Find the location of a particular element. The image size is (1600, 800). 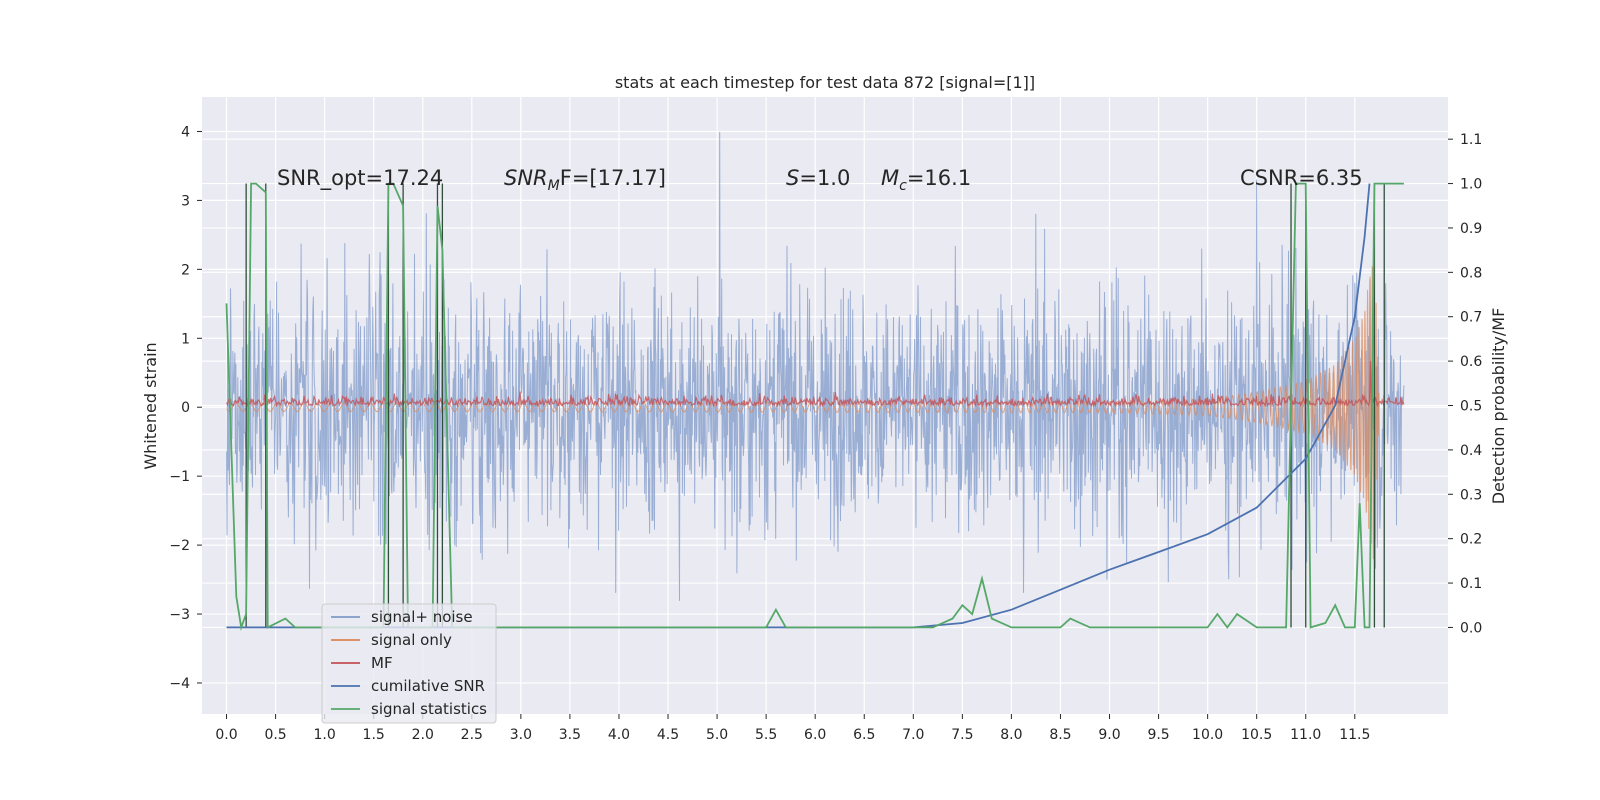

x-tick-label: 3.5 is located at coordinates (570, 735).